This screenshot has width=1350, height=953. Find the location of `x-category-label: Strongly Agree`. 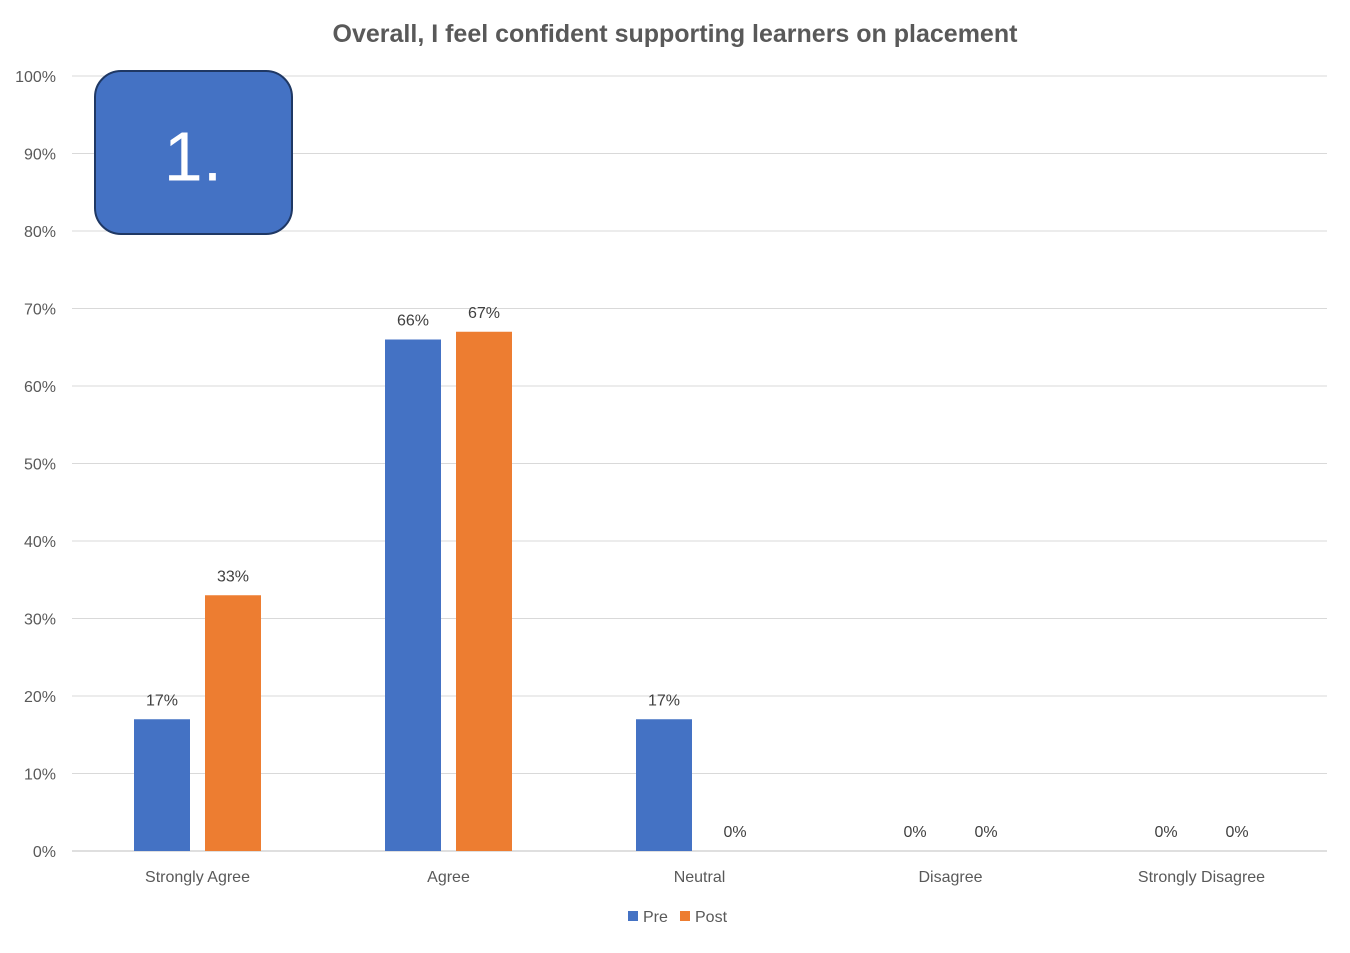

x-category-label: Strongly Agree is located at coordinates (197, 877).